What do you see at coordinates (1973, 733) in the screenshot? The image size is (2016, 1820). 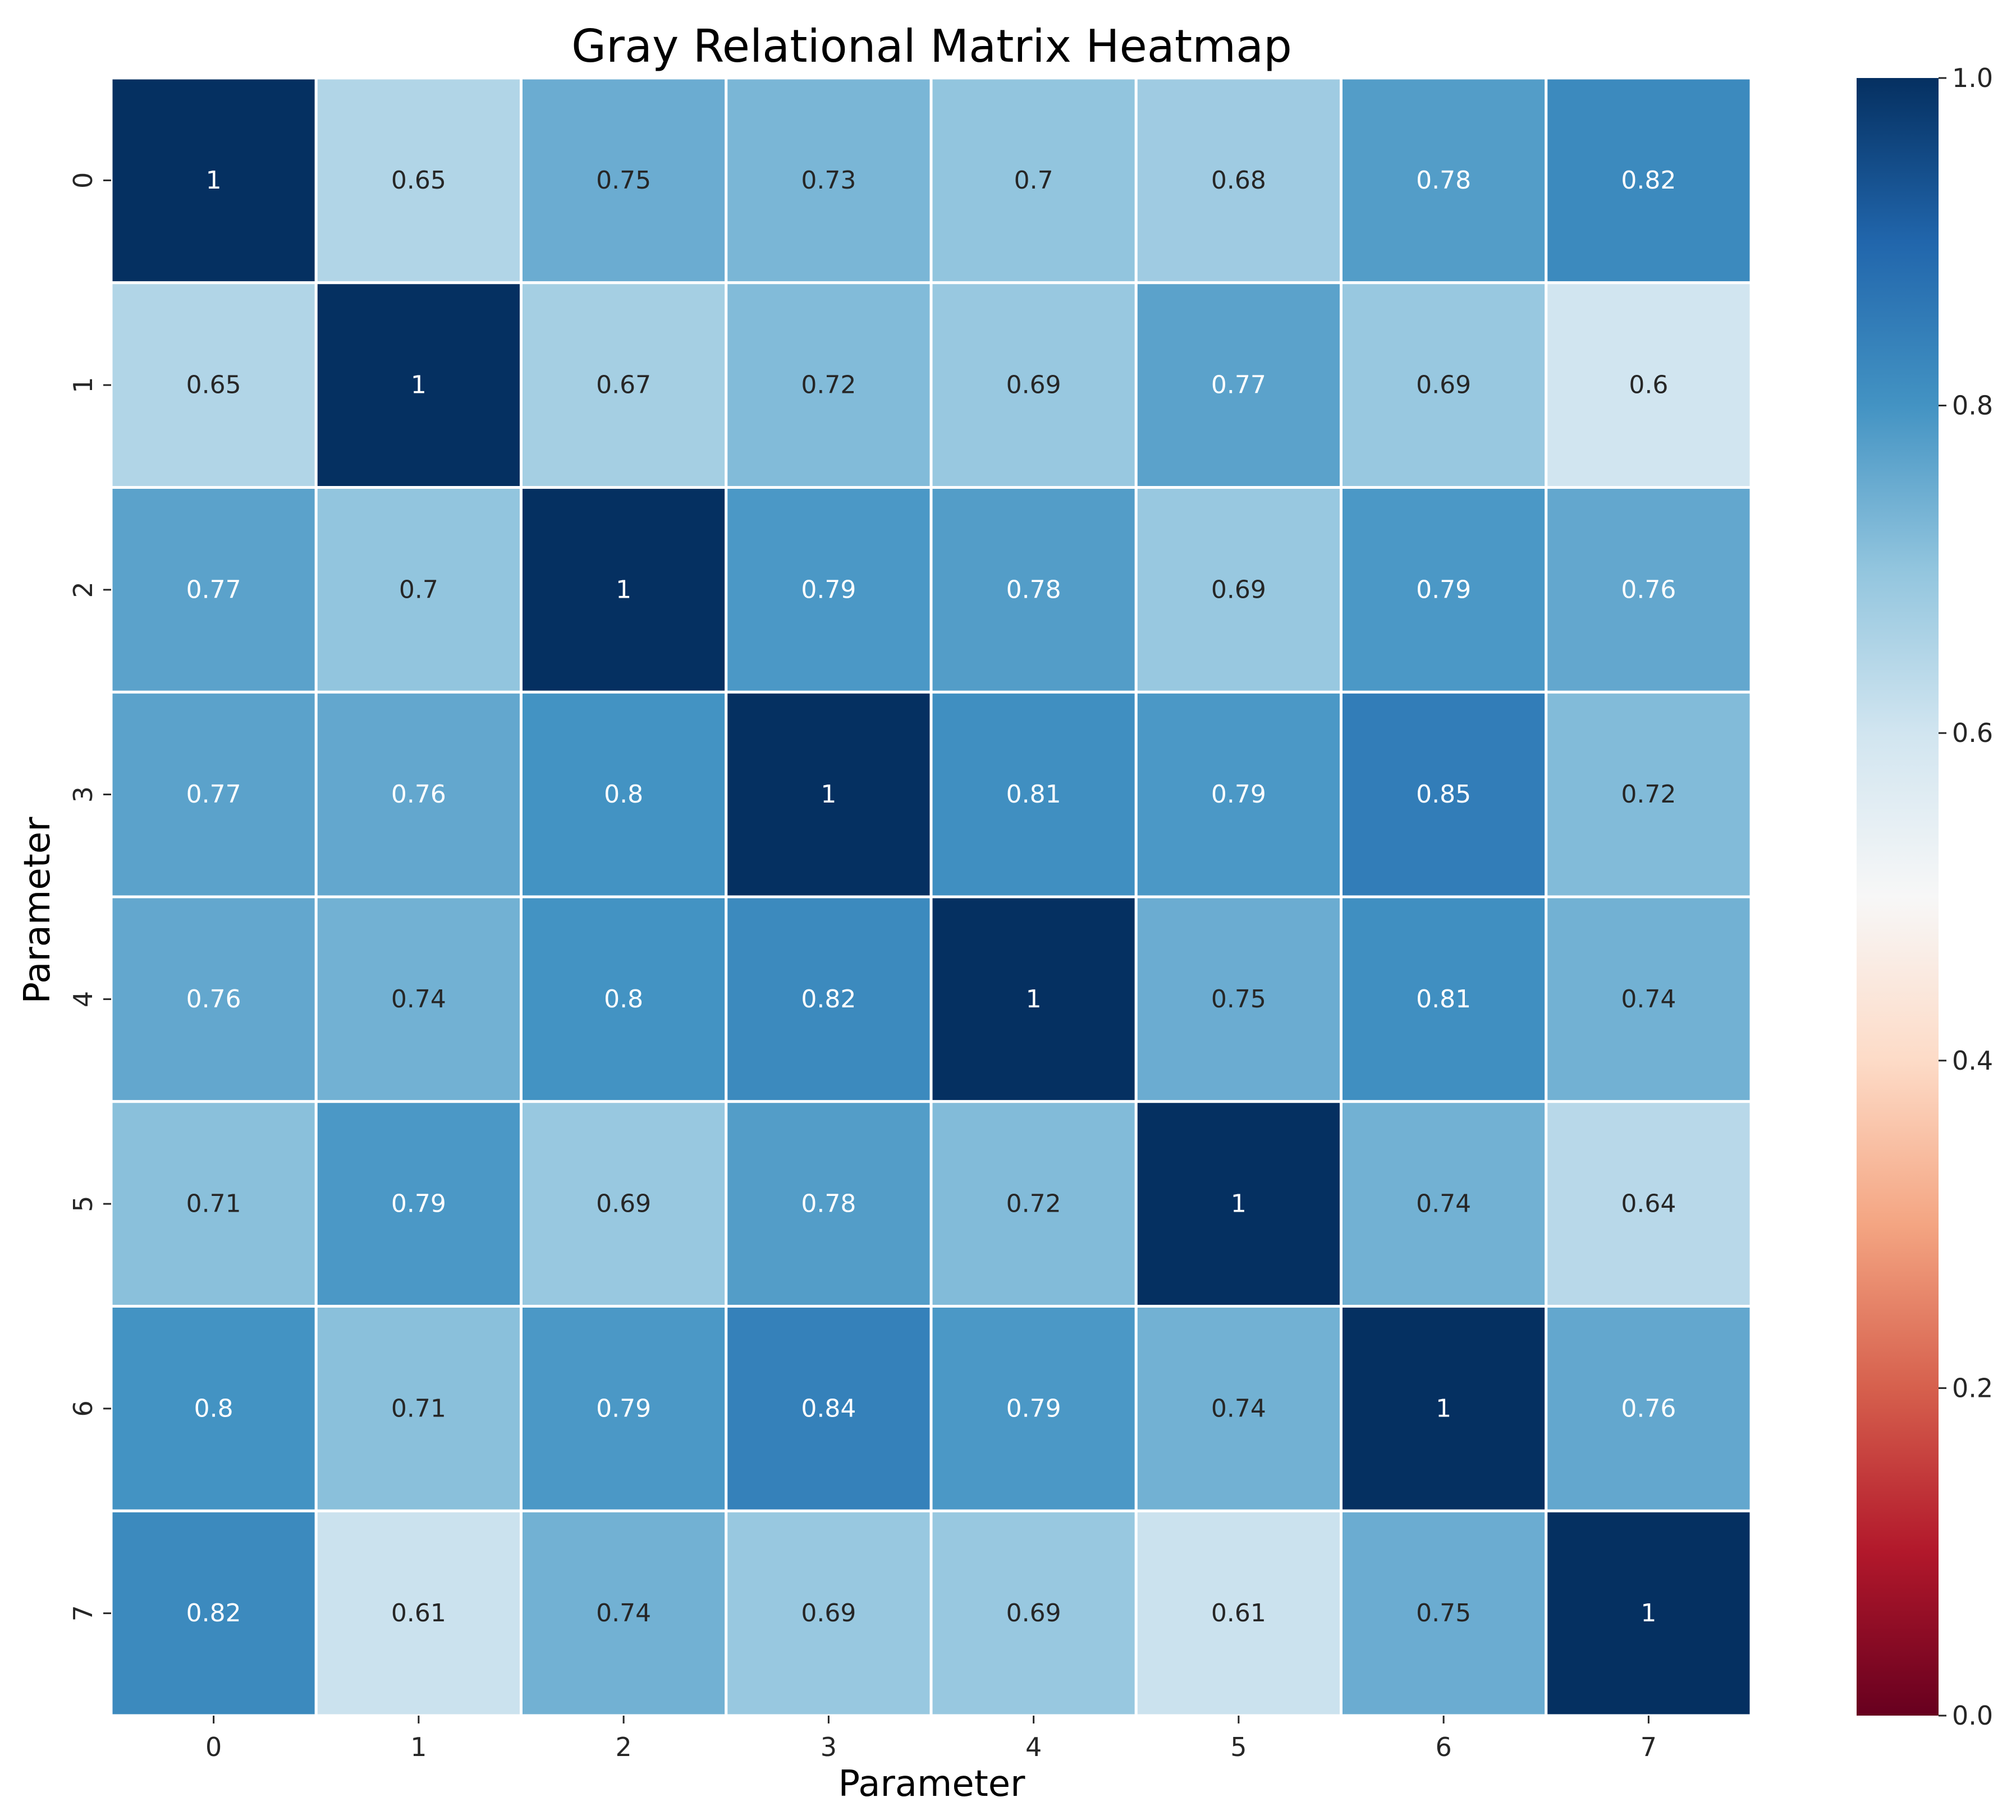 I see `colorbar-tick-label: 0.6` at bounding box center [1973, 733].